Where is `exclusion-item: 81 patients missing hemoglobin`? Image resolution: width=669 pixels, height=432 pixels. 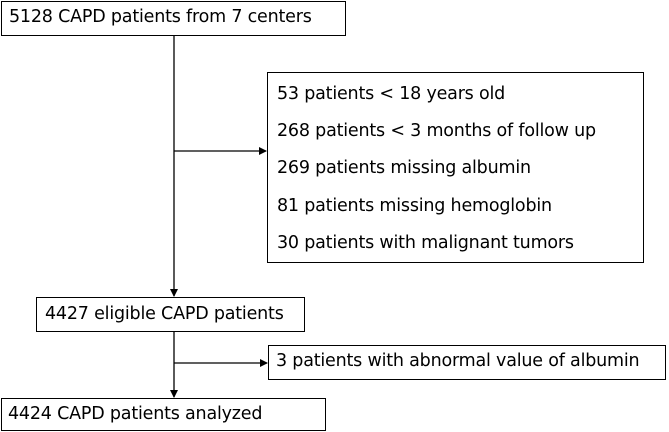
exclusion-item: 81 patients missing hemoglobin is located at coordinates (414, 206).